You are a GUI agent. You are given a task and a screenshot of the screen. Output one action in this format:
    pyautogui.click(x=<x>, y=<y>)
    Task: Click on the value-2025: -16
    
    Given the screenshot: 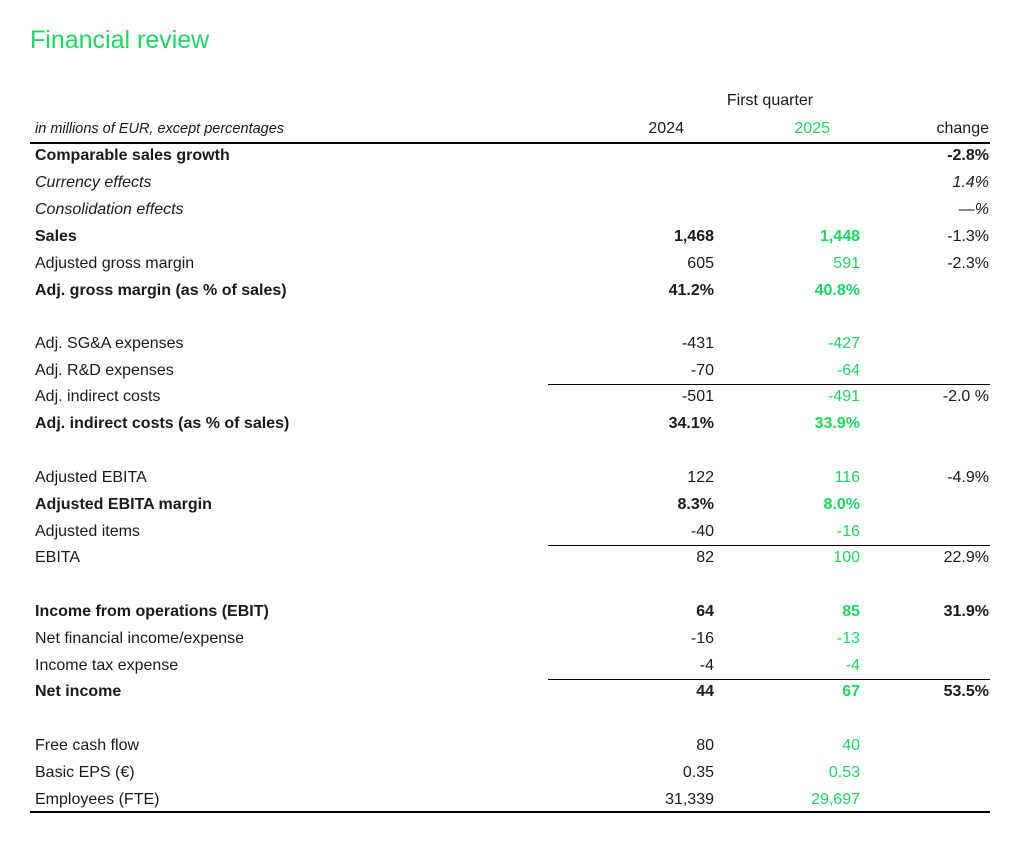 What is the action you would take?
    pyautogui.click(x=848, y=531)
    